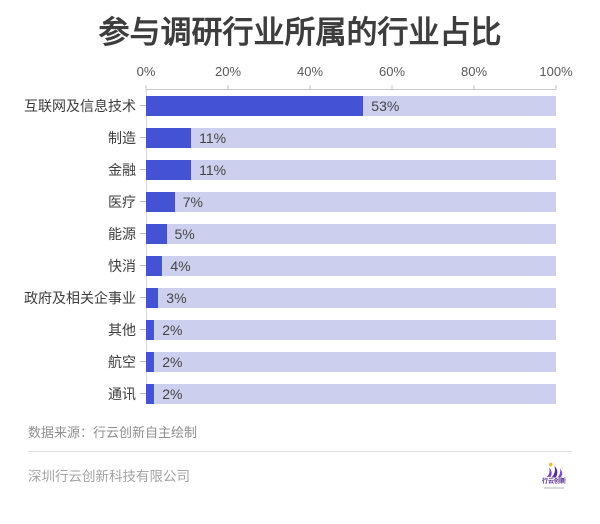  What do you see at coordinates (113, 432) in the screenshot?
I see `source-note: 数据来源：行云创新自主绘制` at bounding box center [113, 432].